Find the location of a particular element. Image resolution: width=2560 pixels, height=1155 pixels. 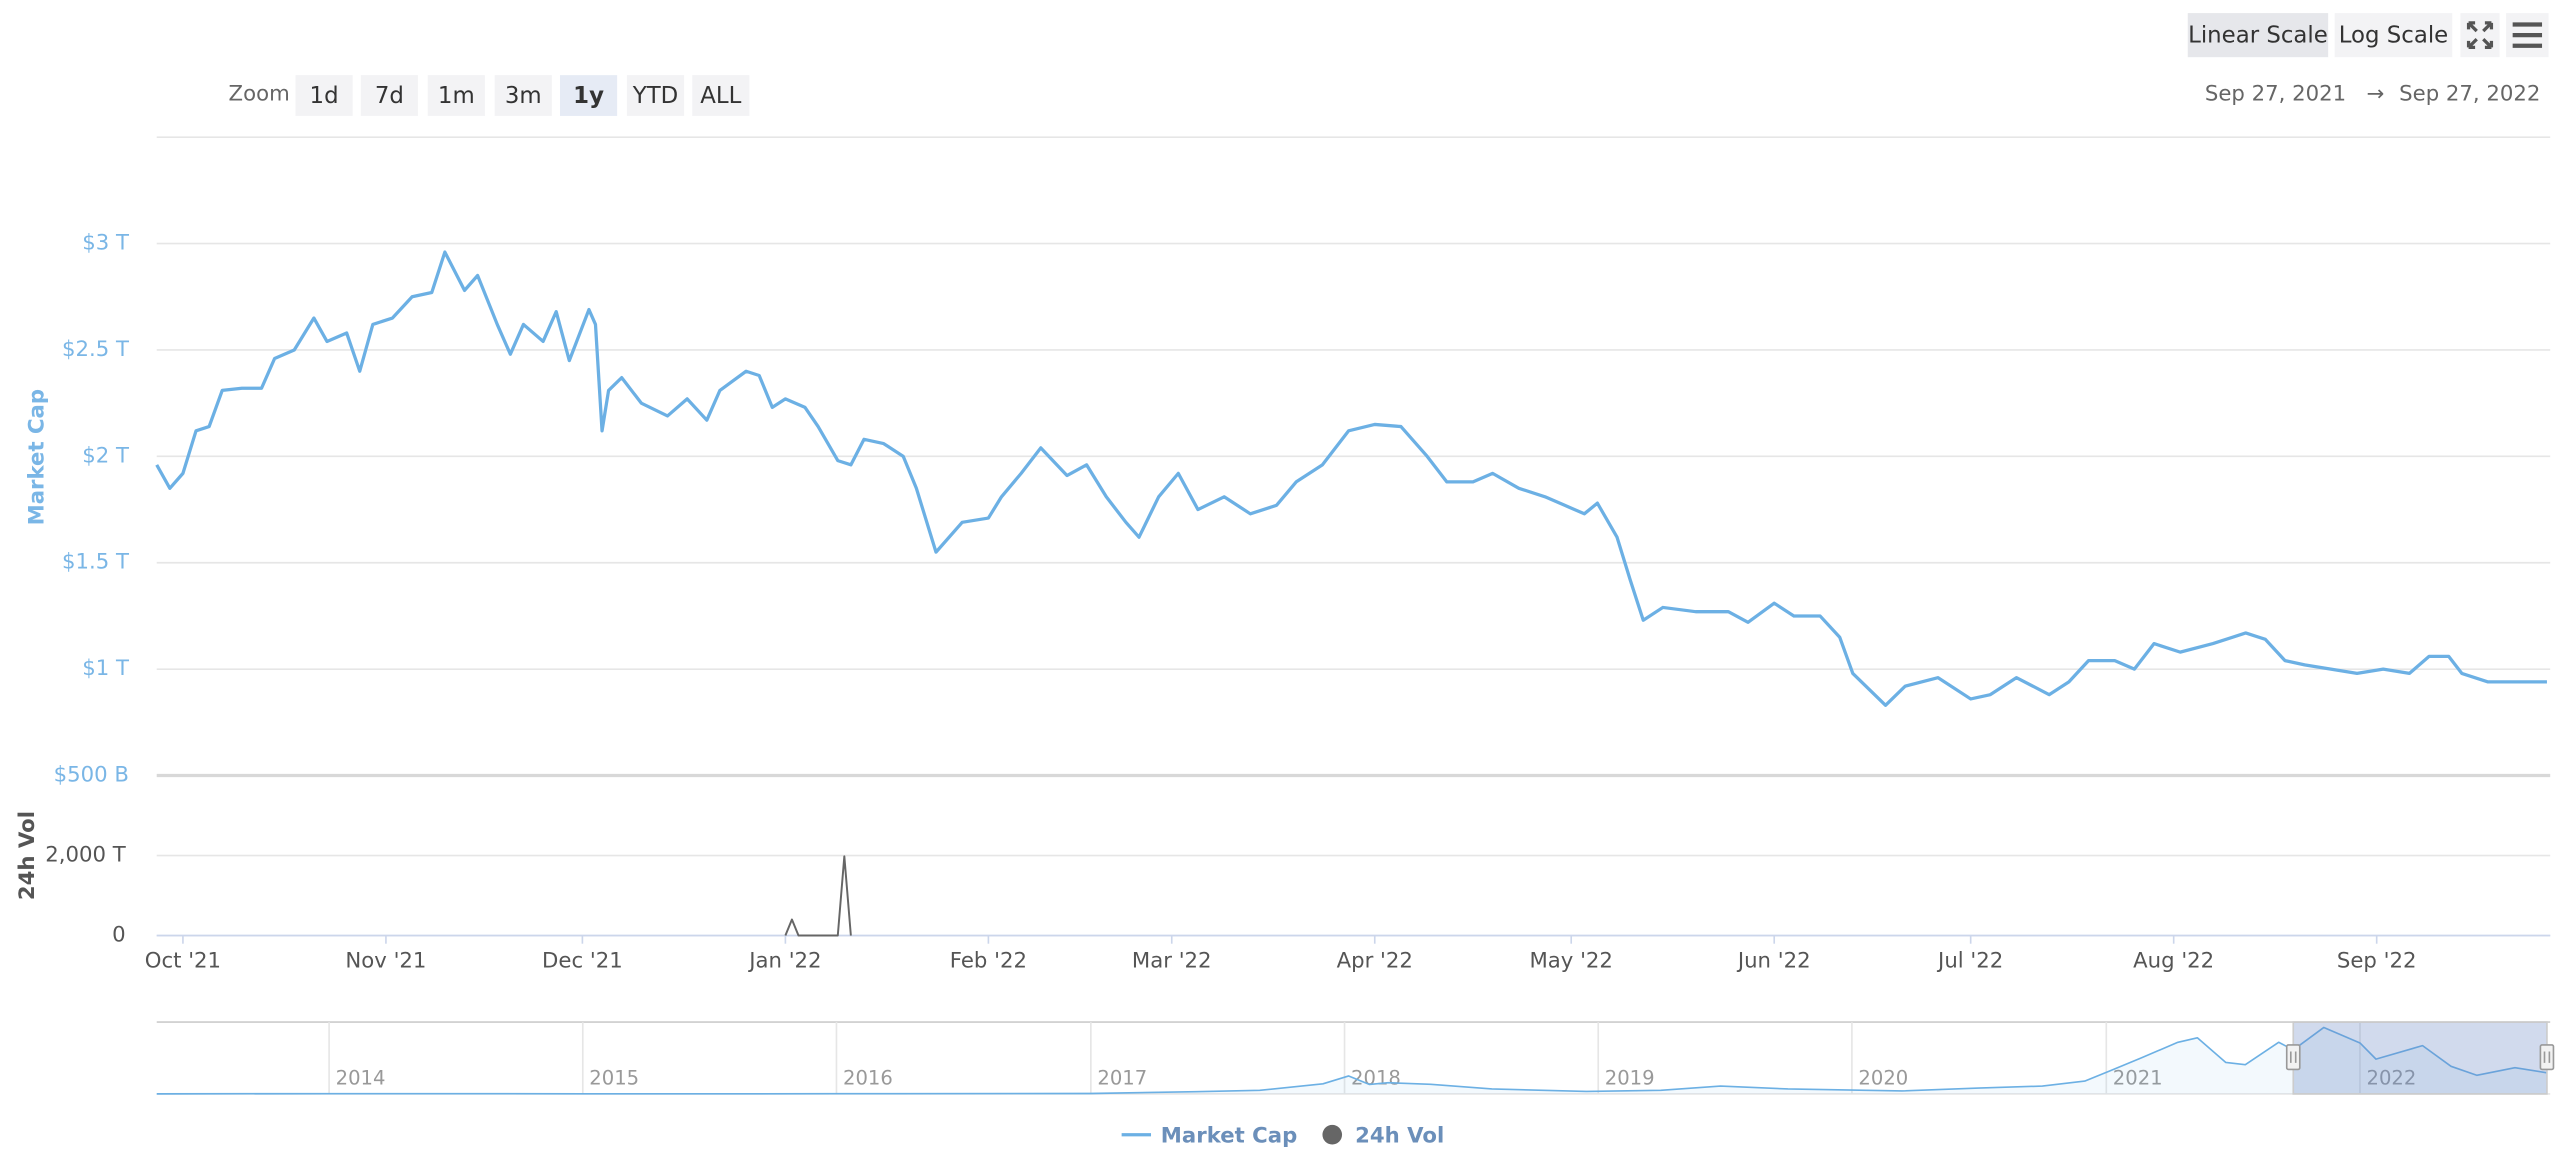

y2-tick-label: 0 is located at coordinates (119, 935).